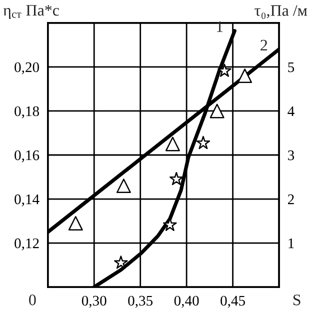 This screenshot has width=309, height=310. What do you see at coordinates (232, 302) in the screenshot?
I see `x-tick-label: 0,45` at bounding box center [232, 302].